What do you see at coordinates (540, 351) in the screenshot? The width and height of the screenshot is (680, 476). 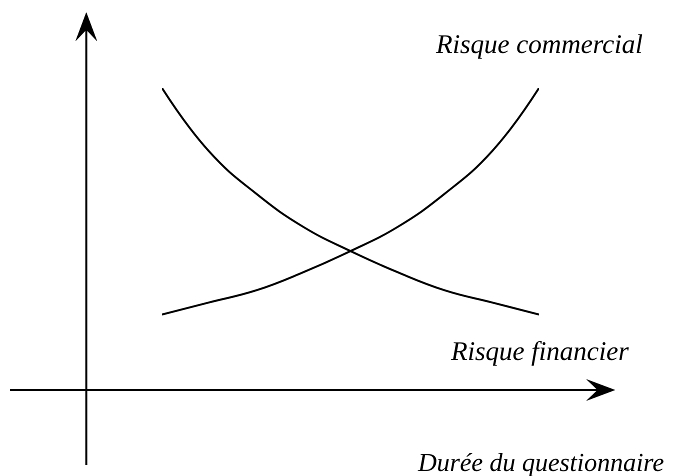 I see `series-label: Risque financier` at bounding box center [540, 351].